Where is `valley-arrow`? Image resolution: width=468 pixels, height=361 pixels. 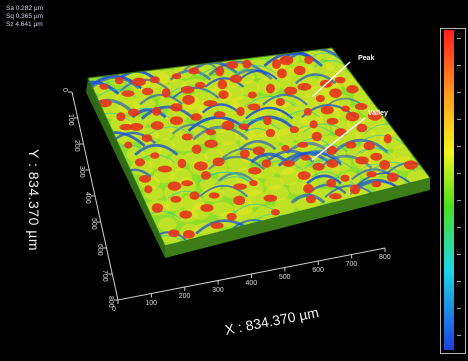 valley-arrow is located at coordinates (338, 139).